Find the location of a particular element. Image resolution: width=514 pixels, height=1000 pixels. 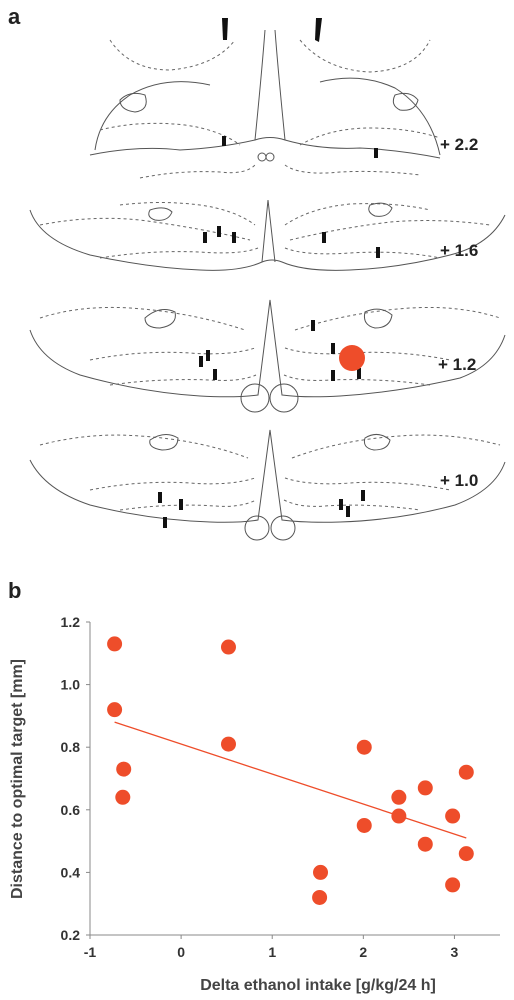

x-tick-label: 3 is located at coordinates (455, 952).